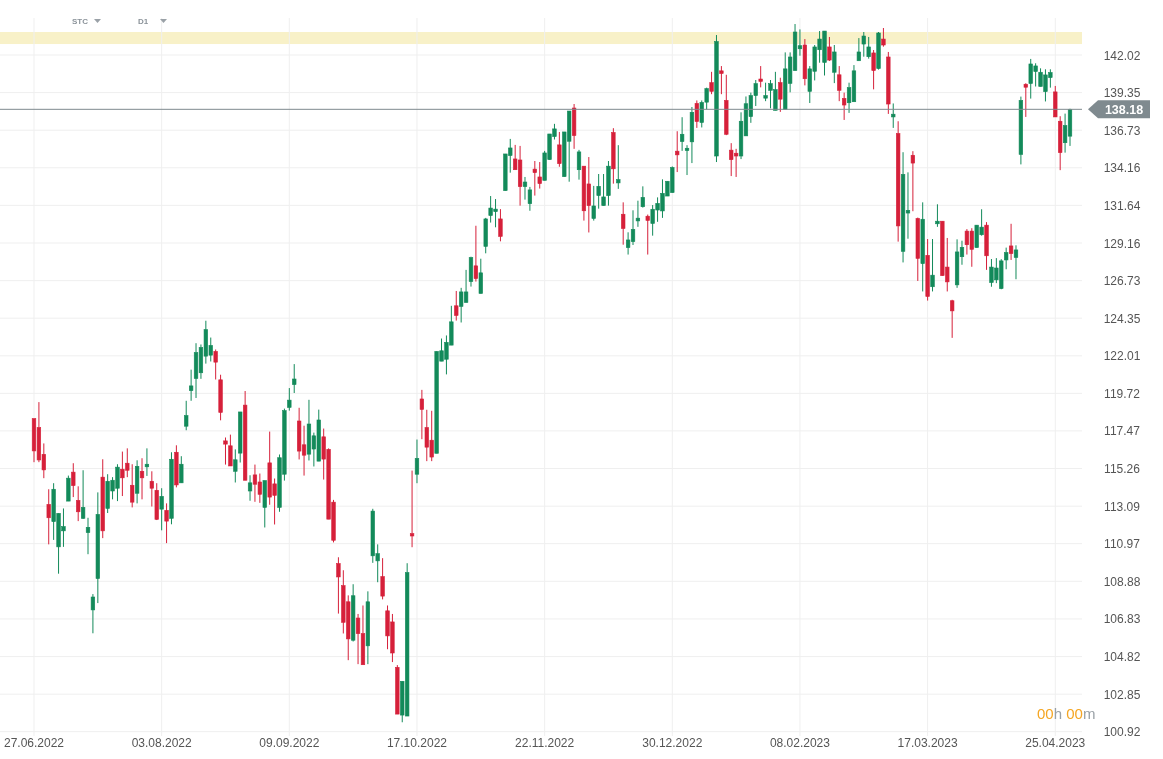 This screenshot has height=759, width=1163. Describe the element at coordinates (1122, 168) in the screenshot. I see `y-tick-label: 134.16` at that location.